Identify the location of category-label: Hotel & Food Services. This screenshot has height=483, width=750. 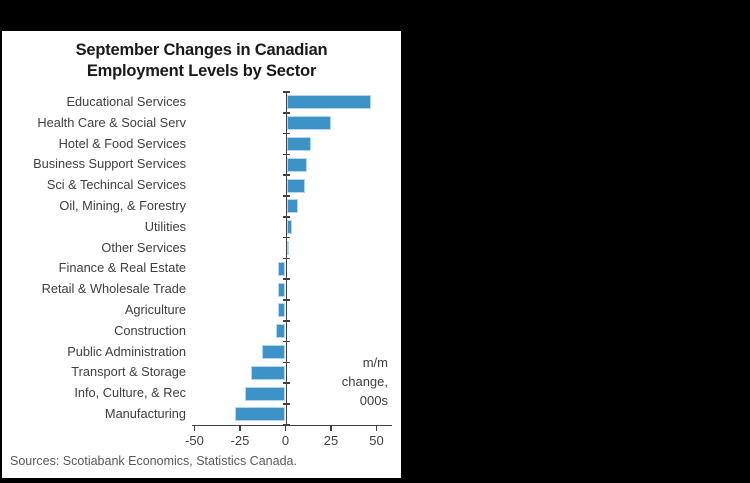
(122, 143).